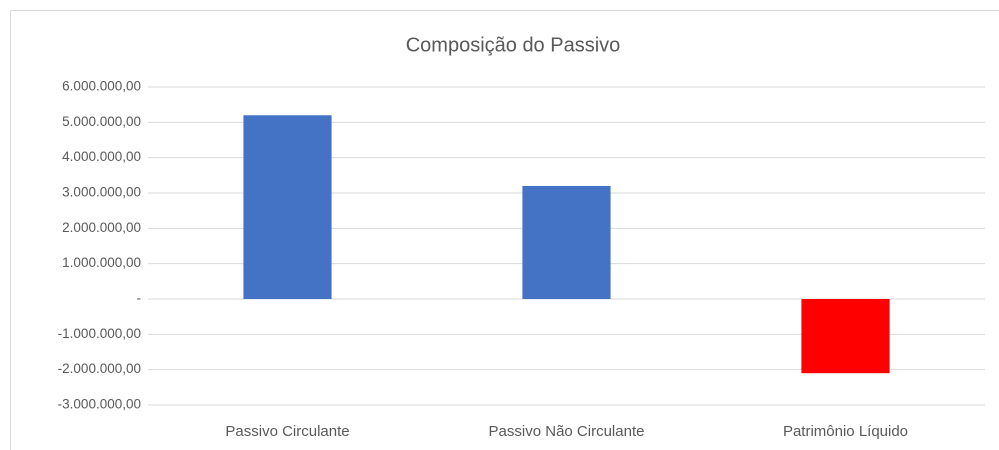 The height and width of the screenshot is (450, 999). Describe the element at coordinates (101, 86) in the screenshot. I see `y-tick-label: 6.000.000,00` at that location.